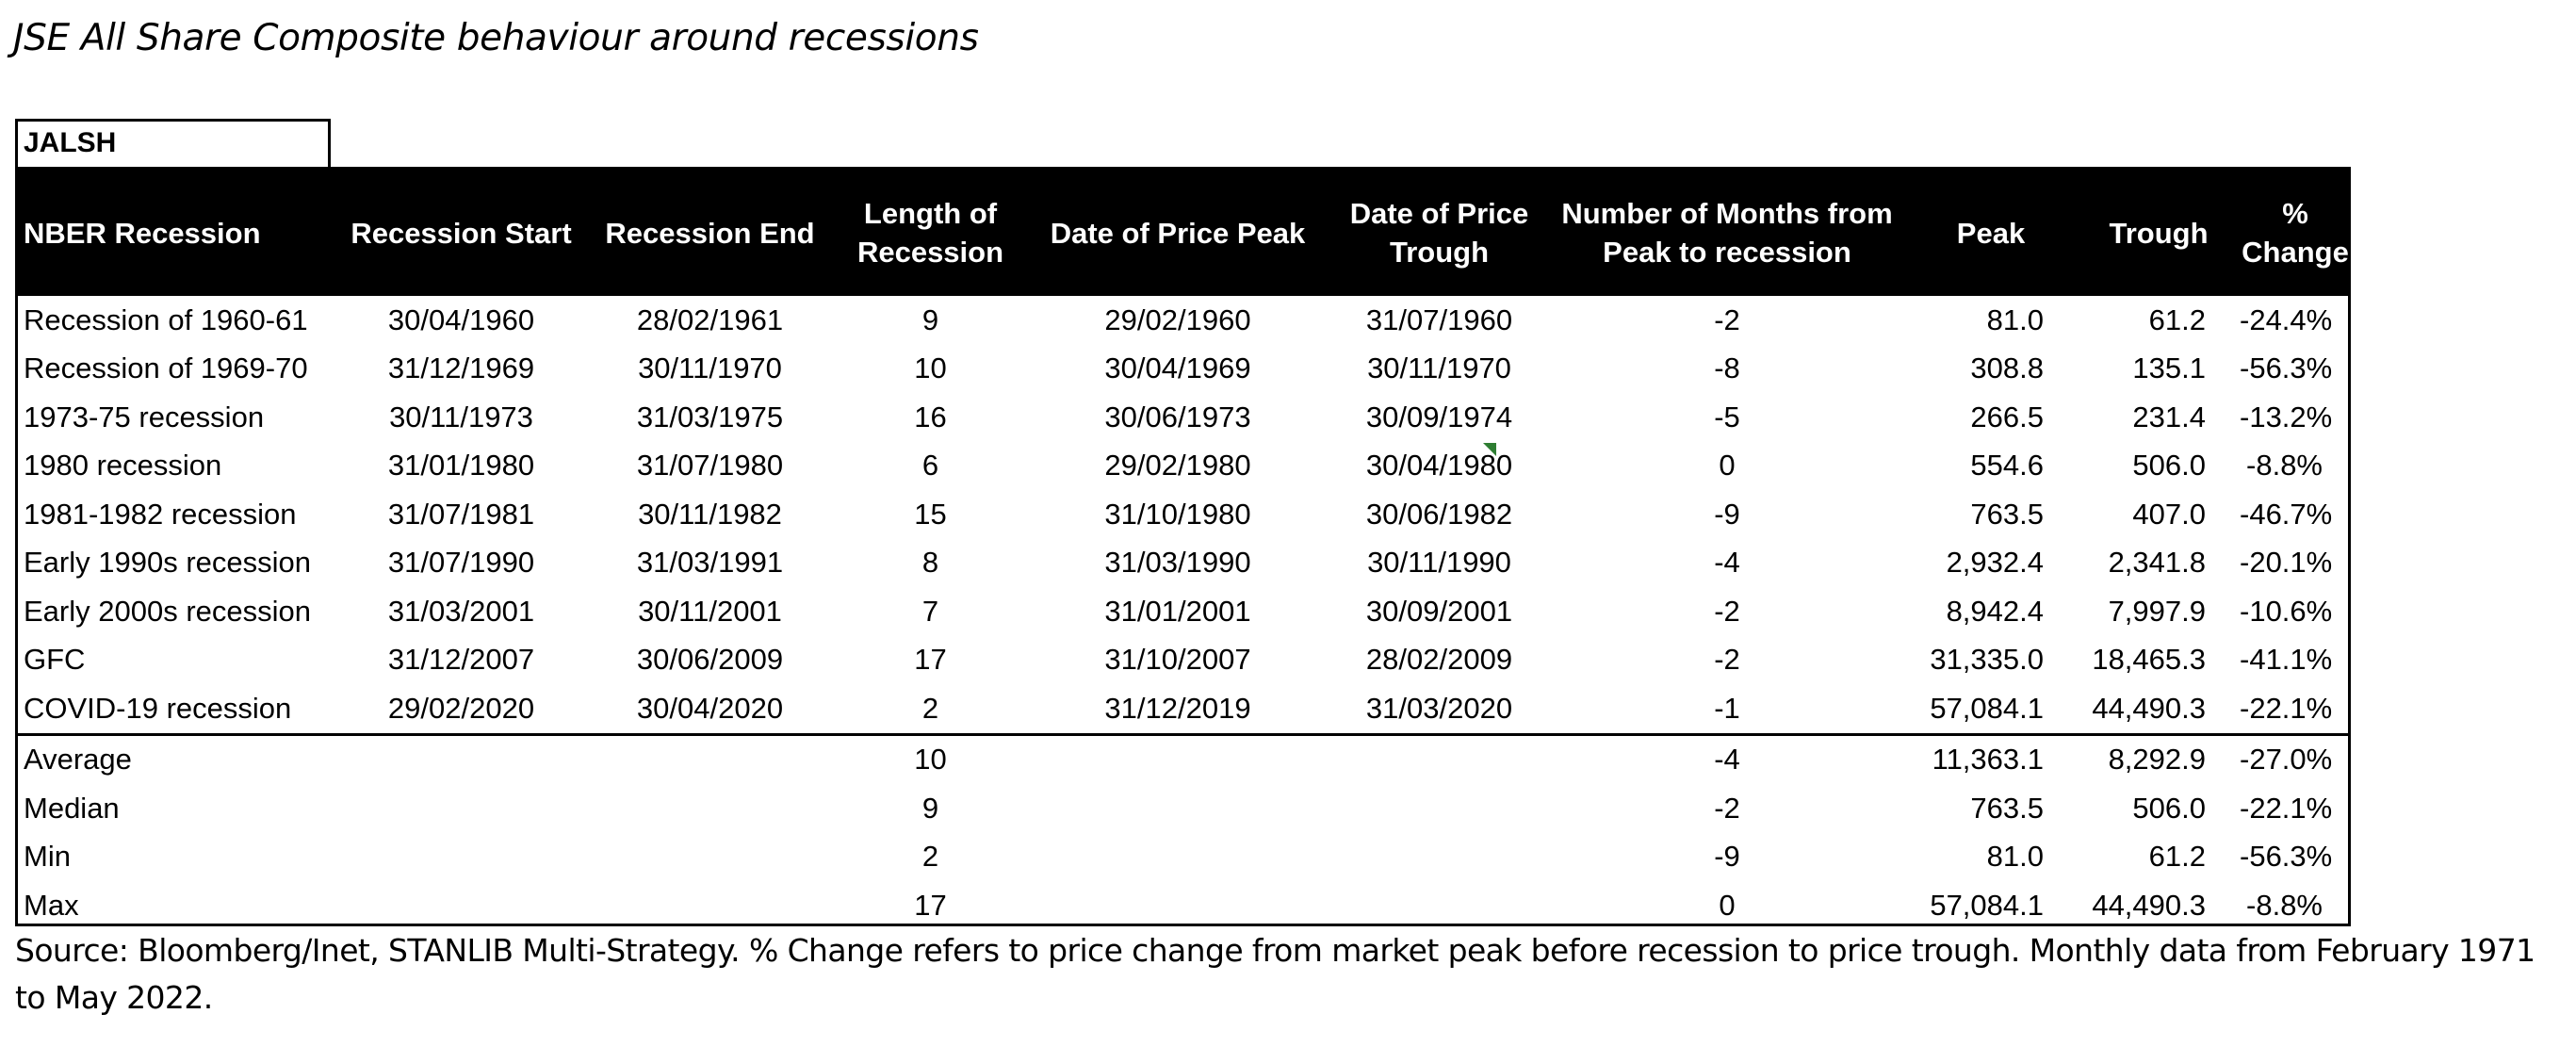 This screenshot has height=1063, width=2576. Describe the element at coordinates (710, 320) in the screenshot. I see `table-cell: 28/02/1961` at that location.